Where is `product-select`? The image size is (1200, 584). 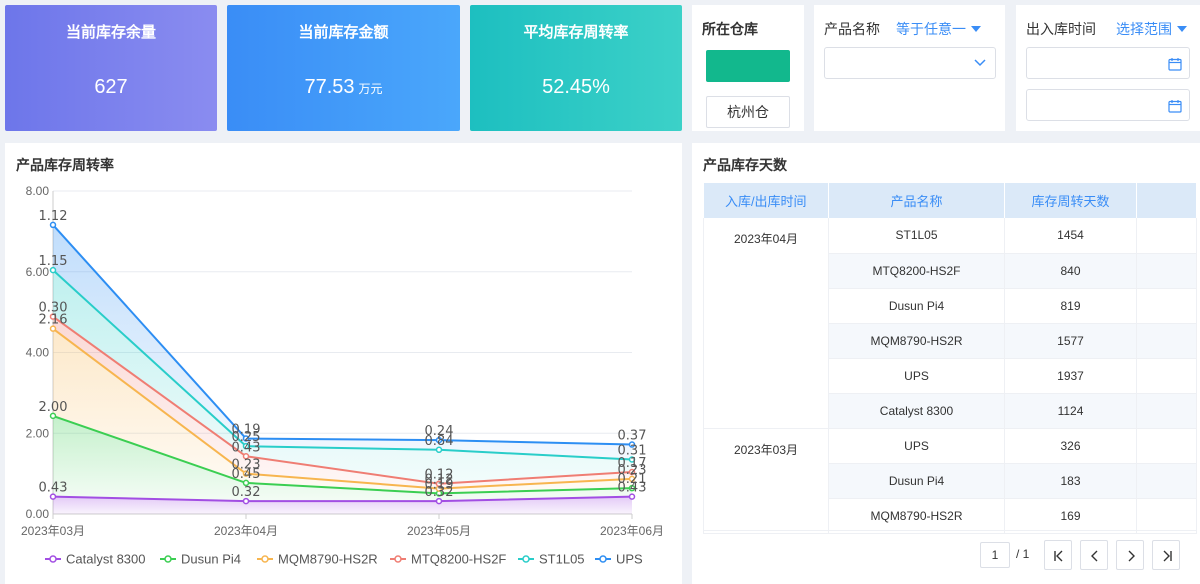 product-select is located at coordinates (910, 63).